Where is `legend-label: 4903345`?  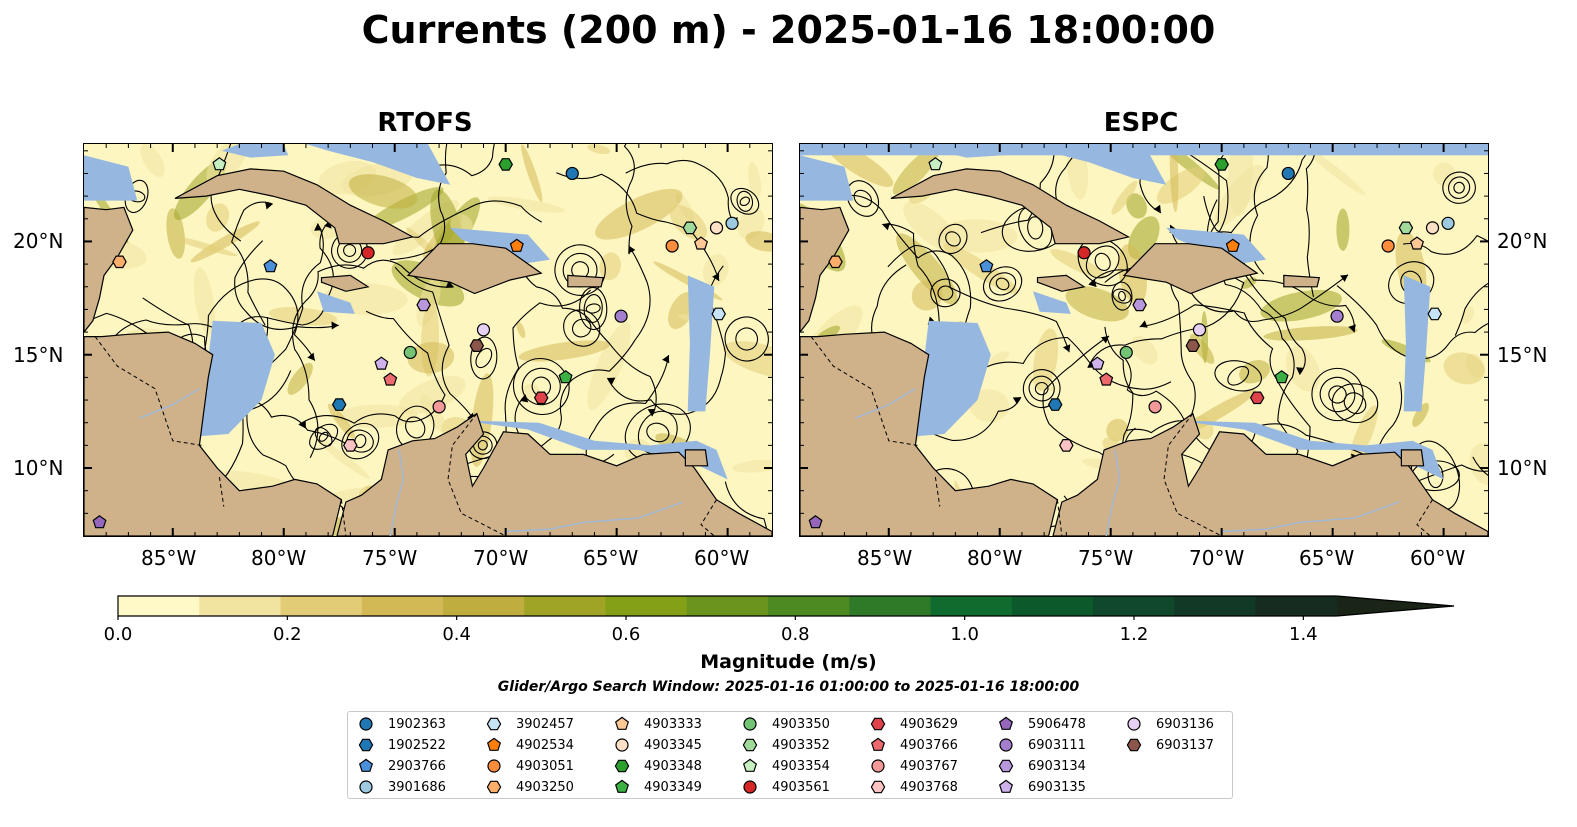
legend-label: 4903345 is located at coordinates (673, 745).